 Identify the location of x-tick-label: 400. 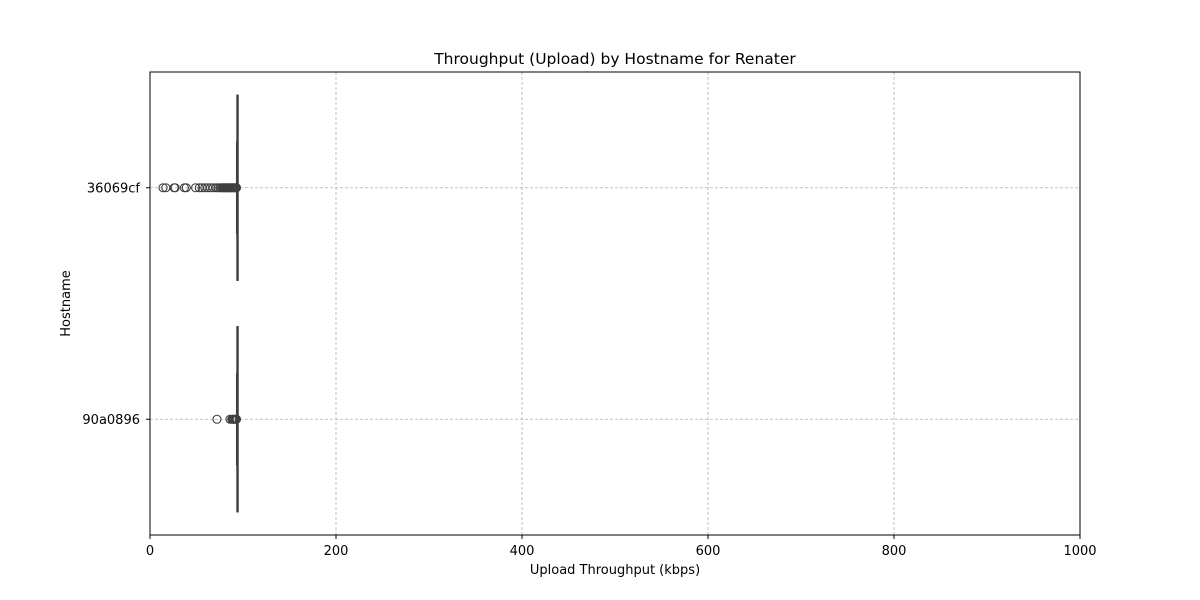
(522, 551).